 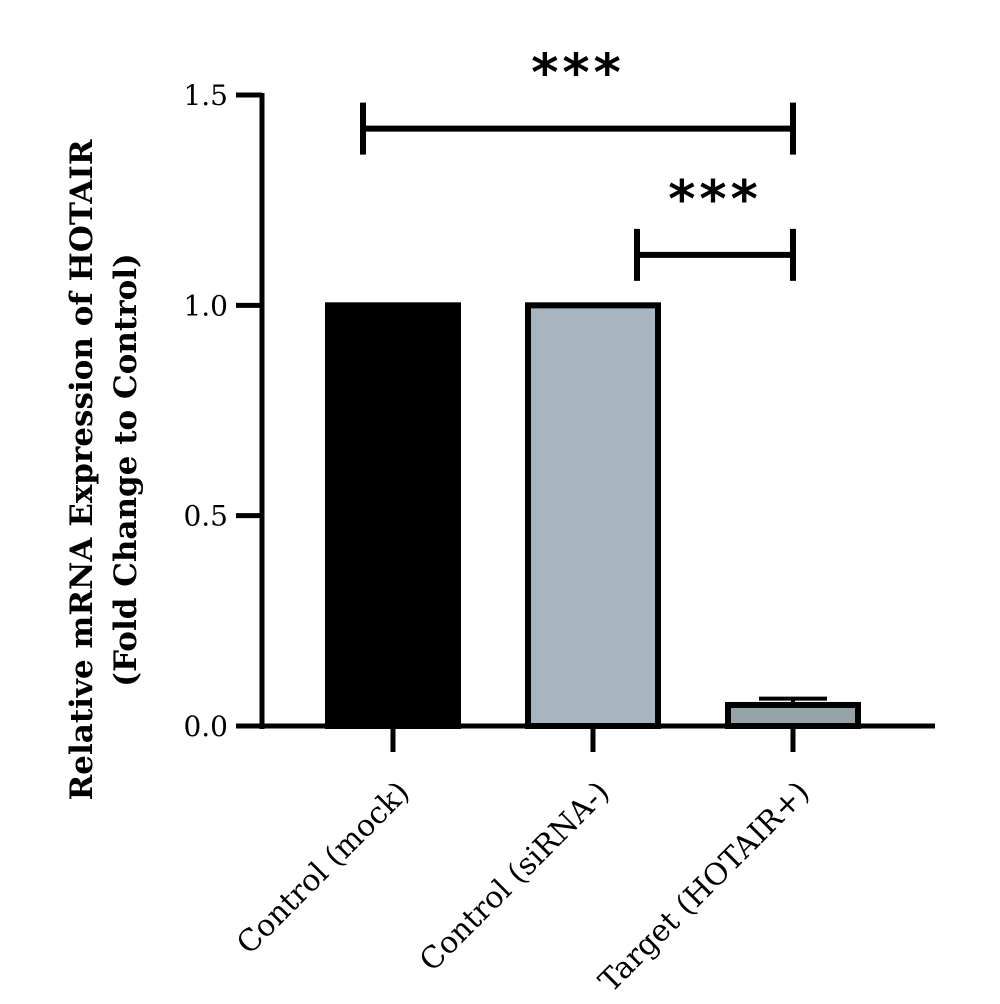 I want to click on x-tick-label-1: Control (siRNA-), so click(x=515, y=877).